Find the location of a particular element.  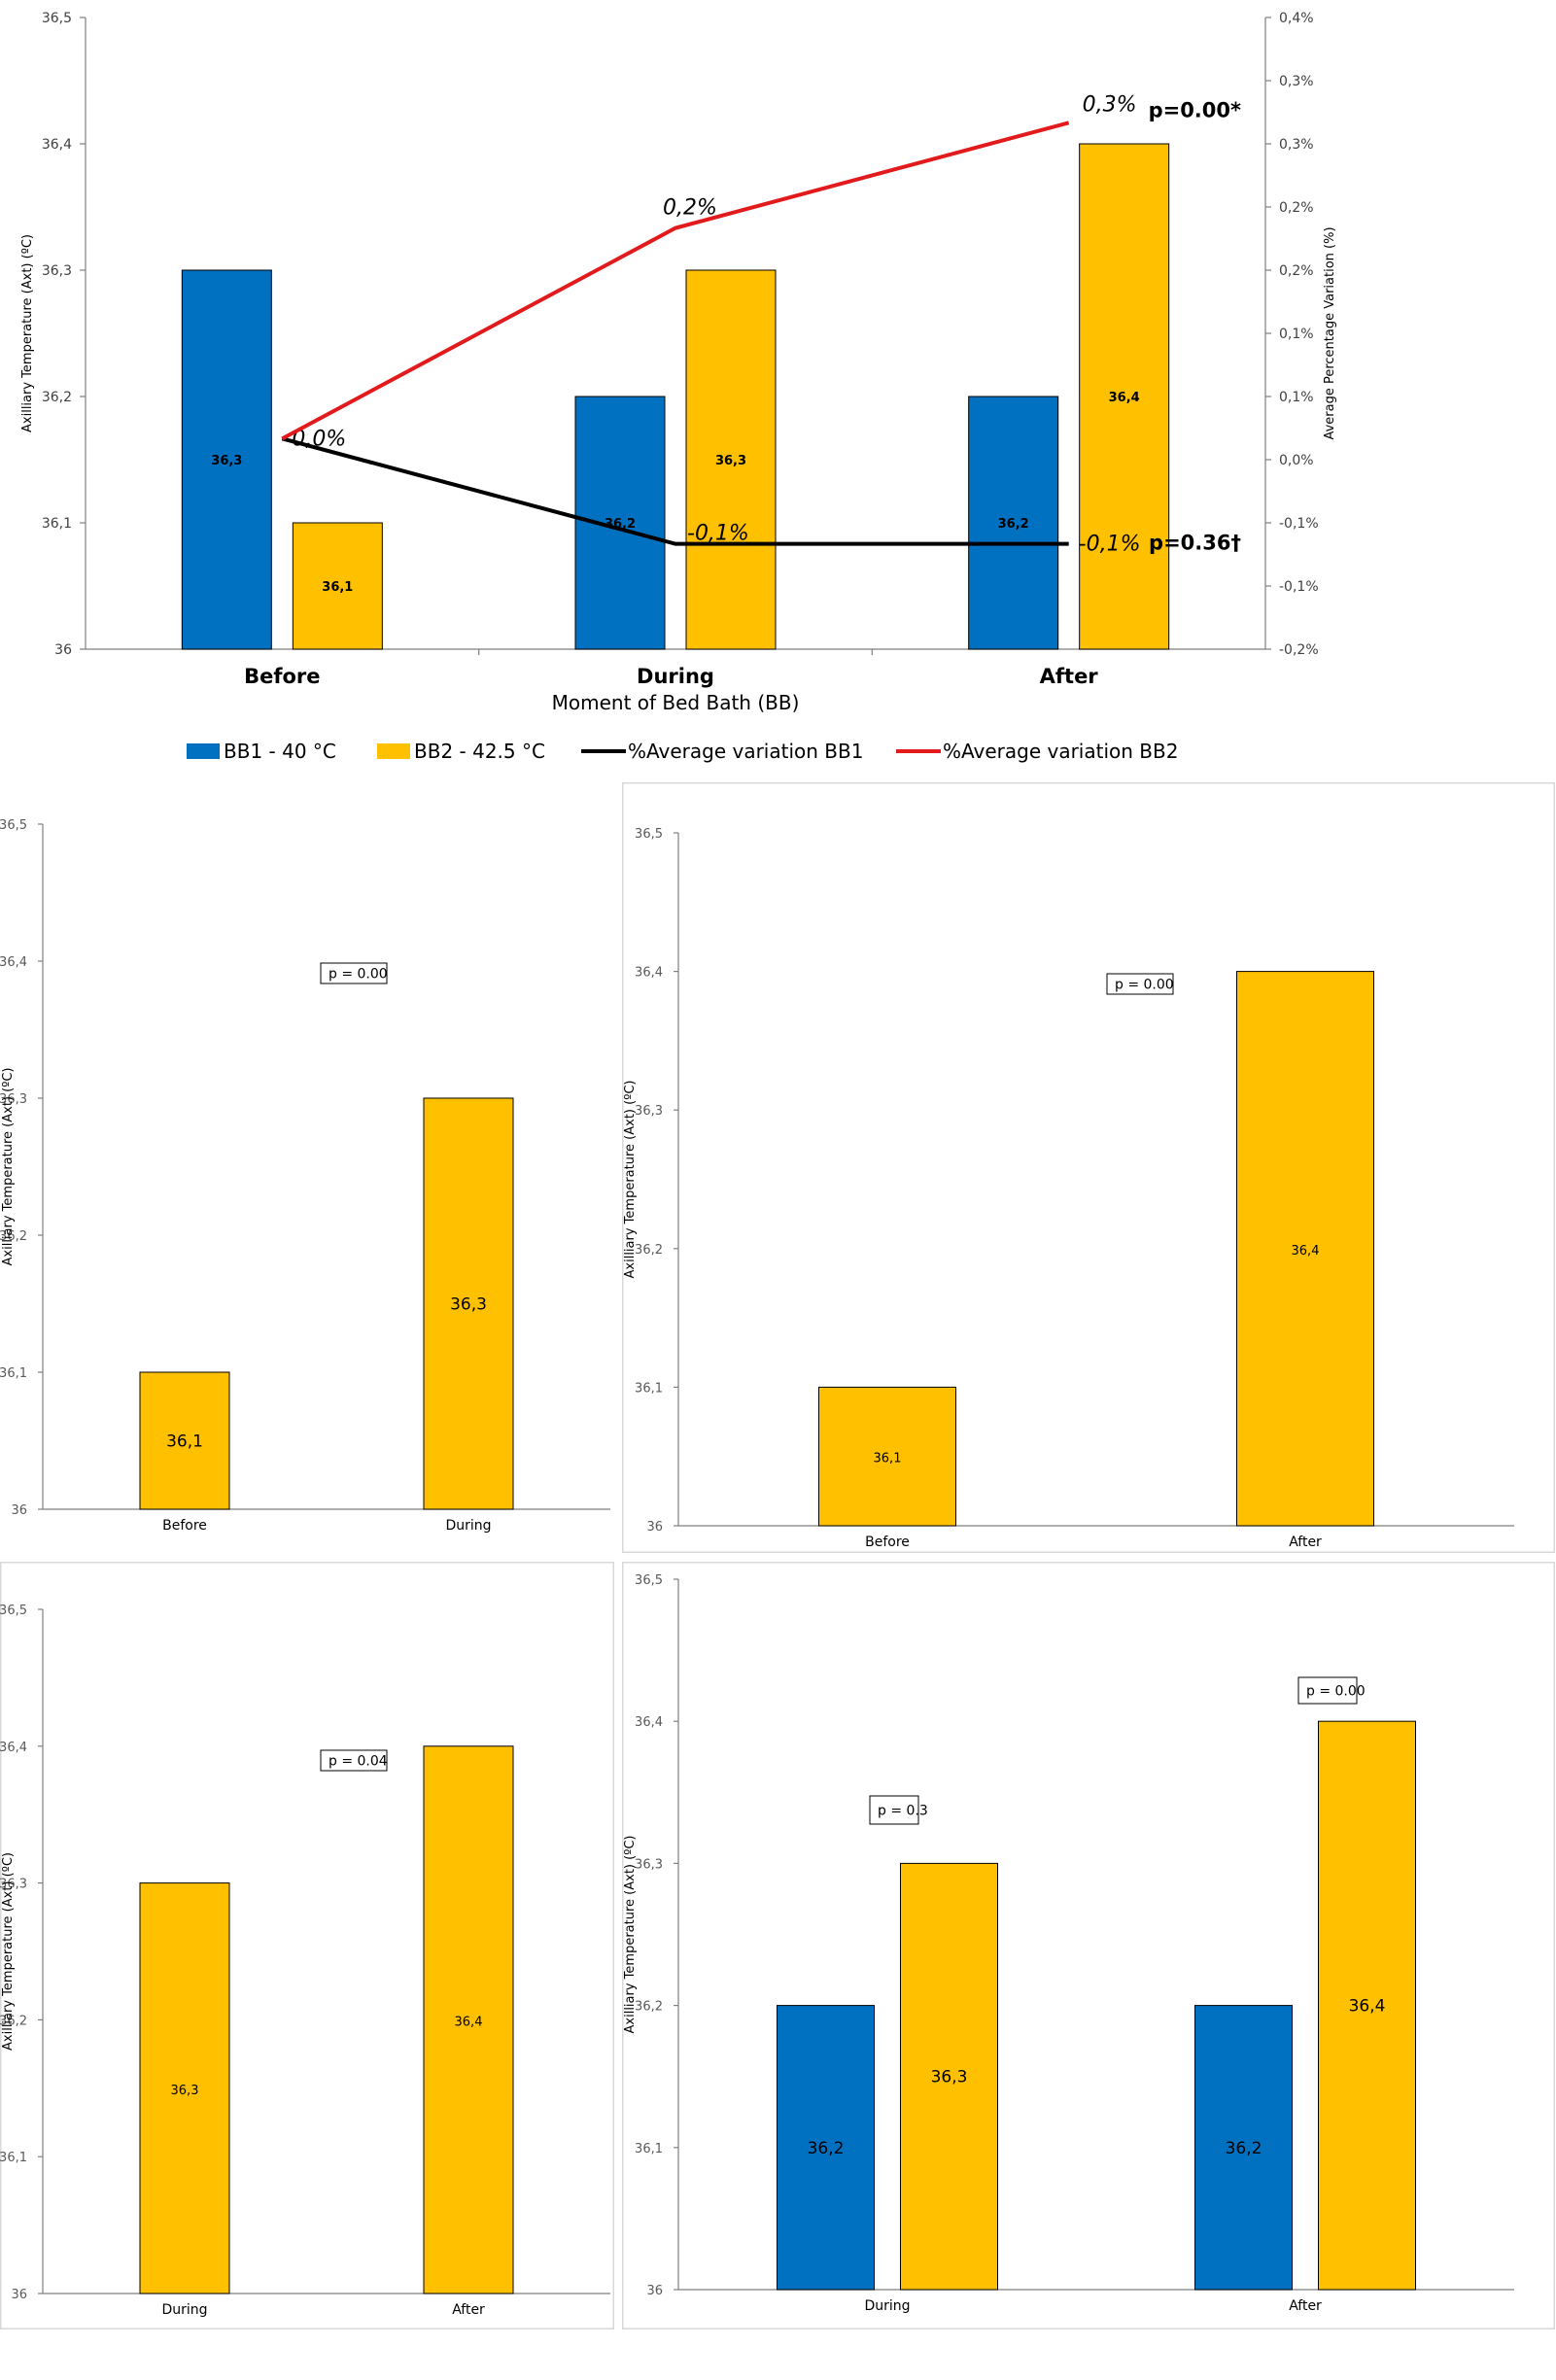

p-value-label: p = 0.3 is located at coordinates (903, 1811).